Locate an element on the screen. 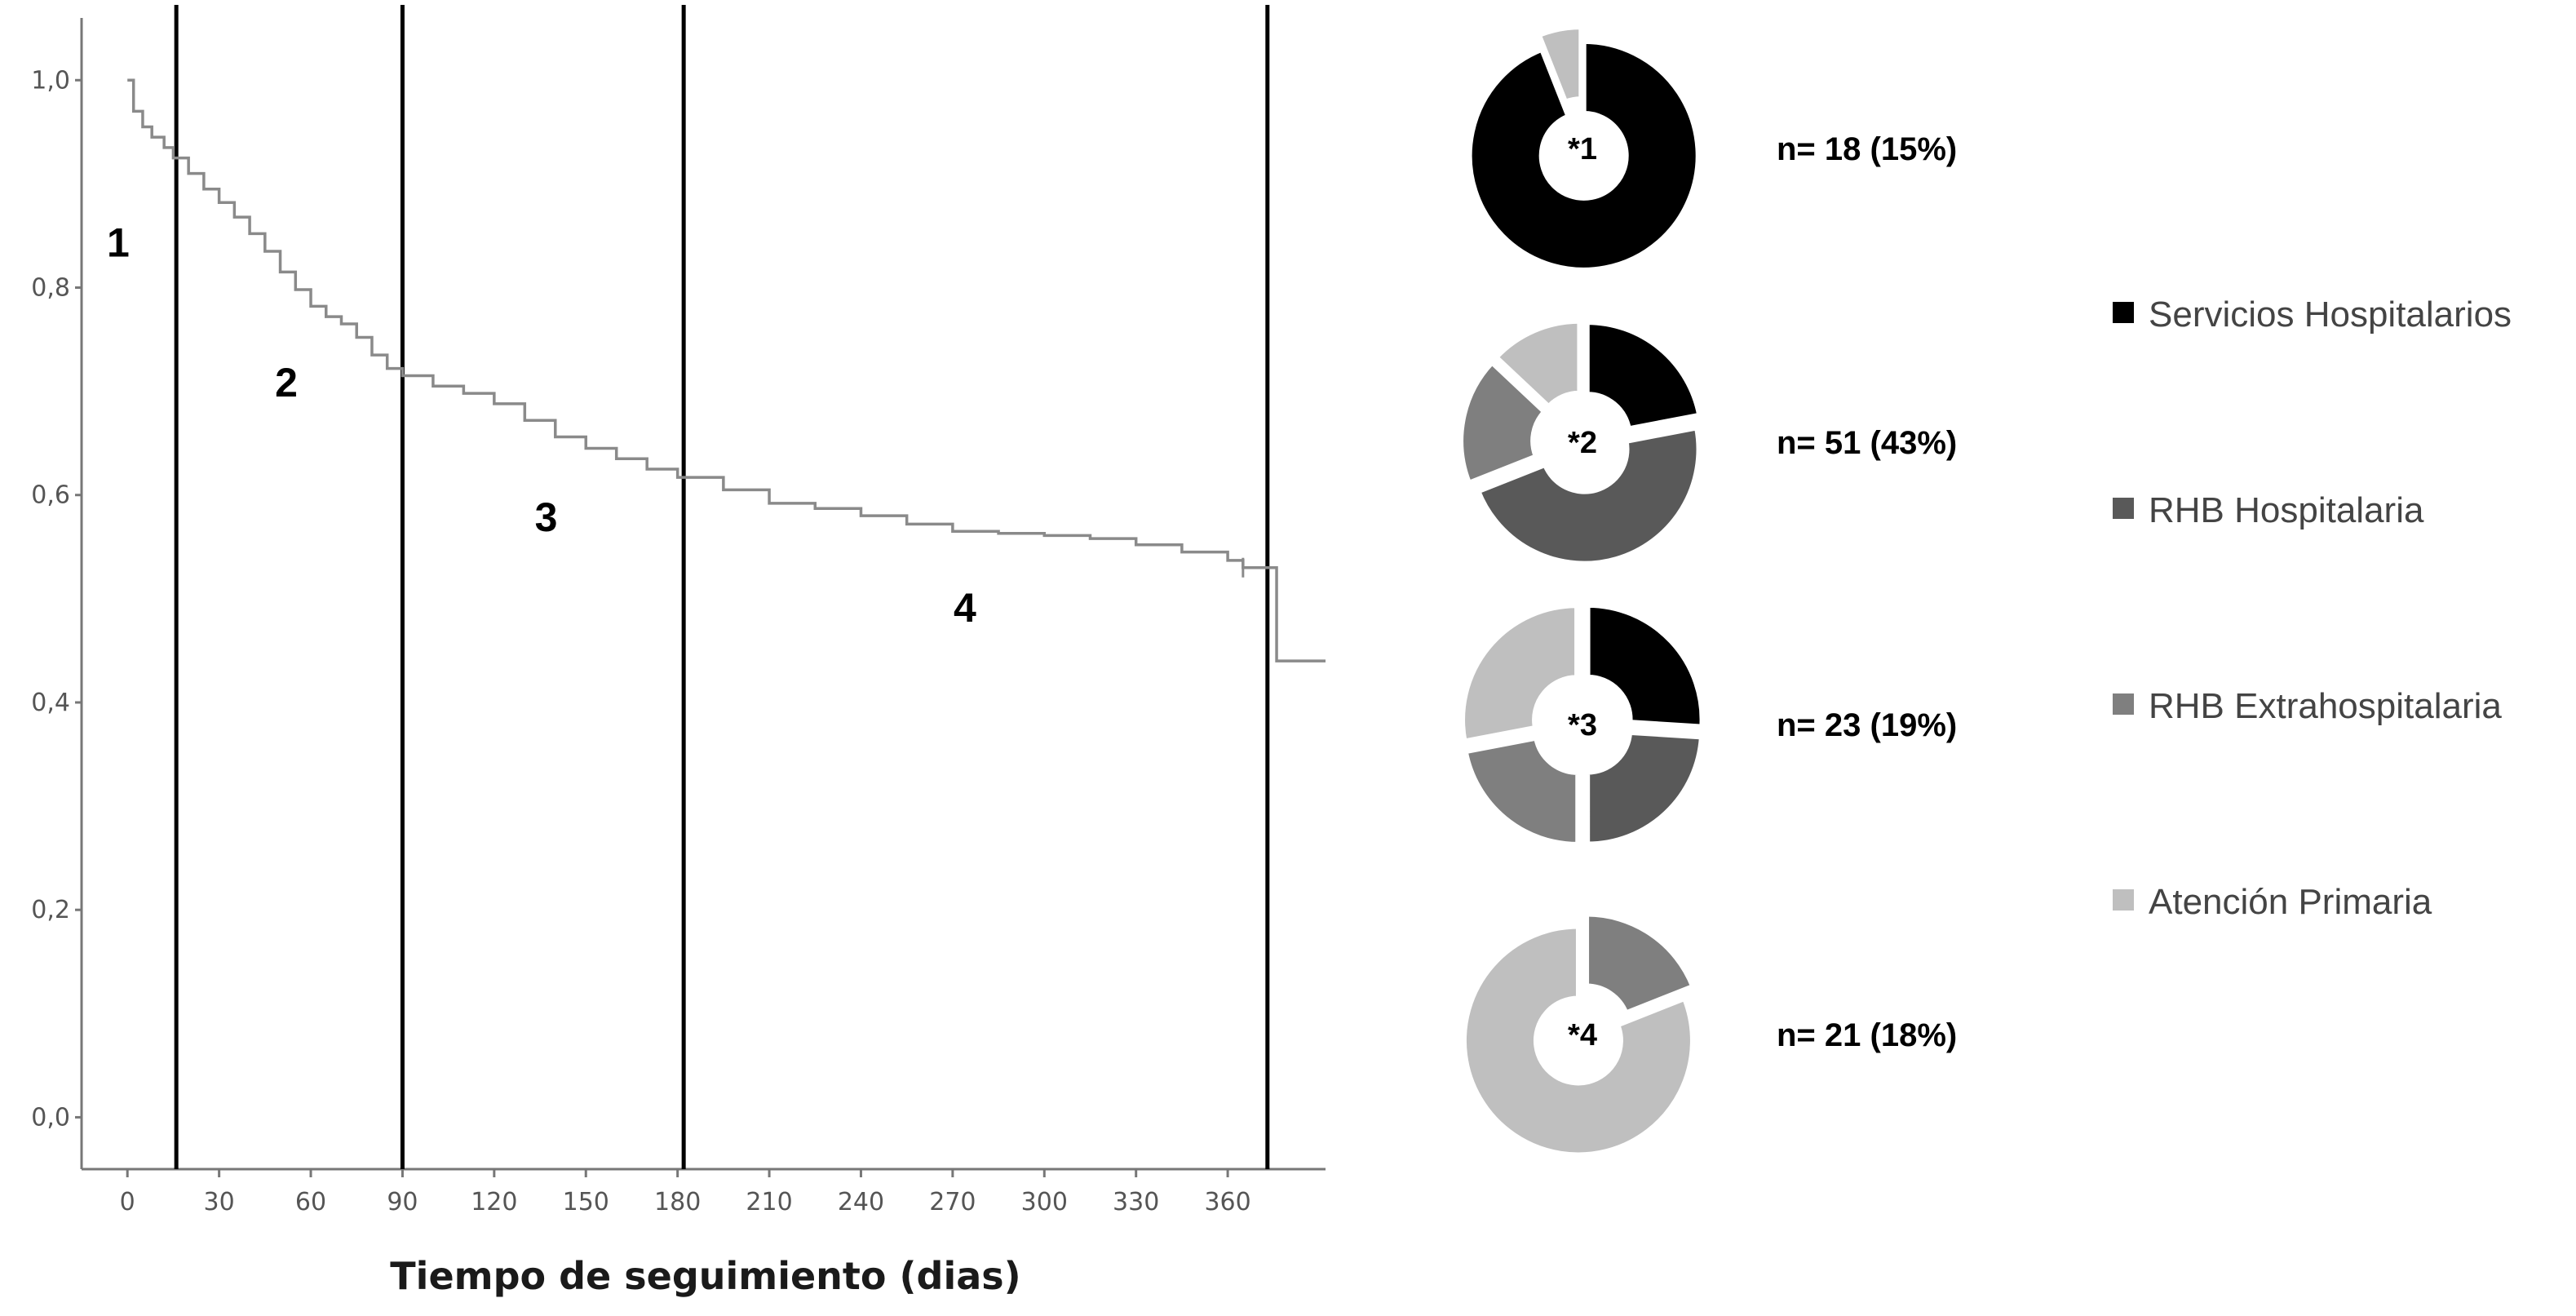 The width and height of the screenshot is (2576, 1316). donut-center-label: *1 is located at coordinates (1582, 149).